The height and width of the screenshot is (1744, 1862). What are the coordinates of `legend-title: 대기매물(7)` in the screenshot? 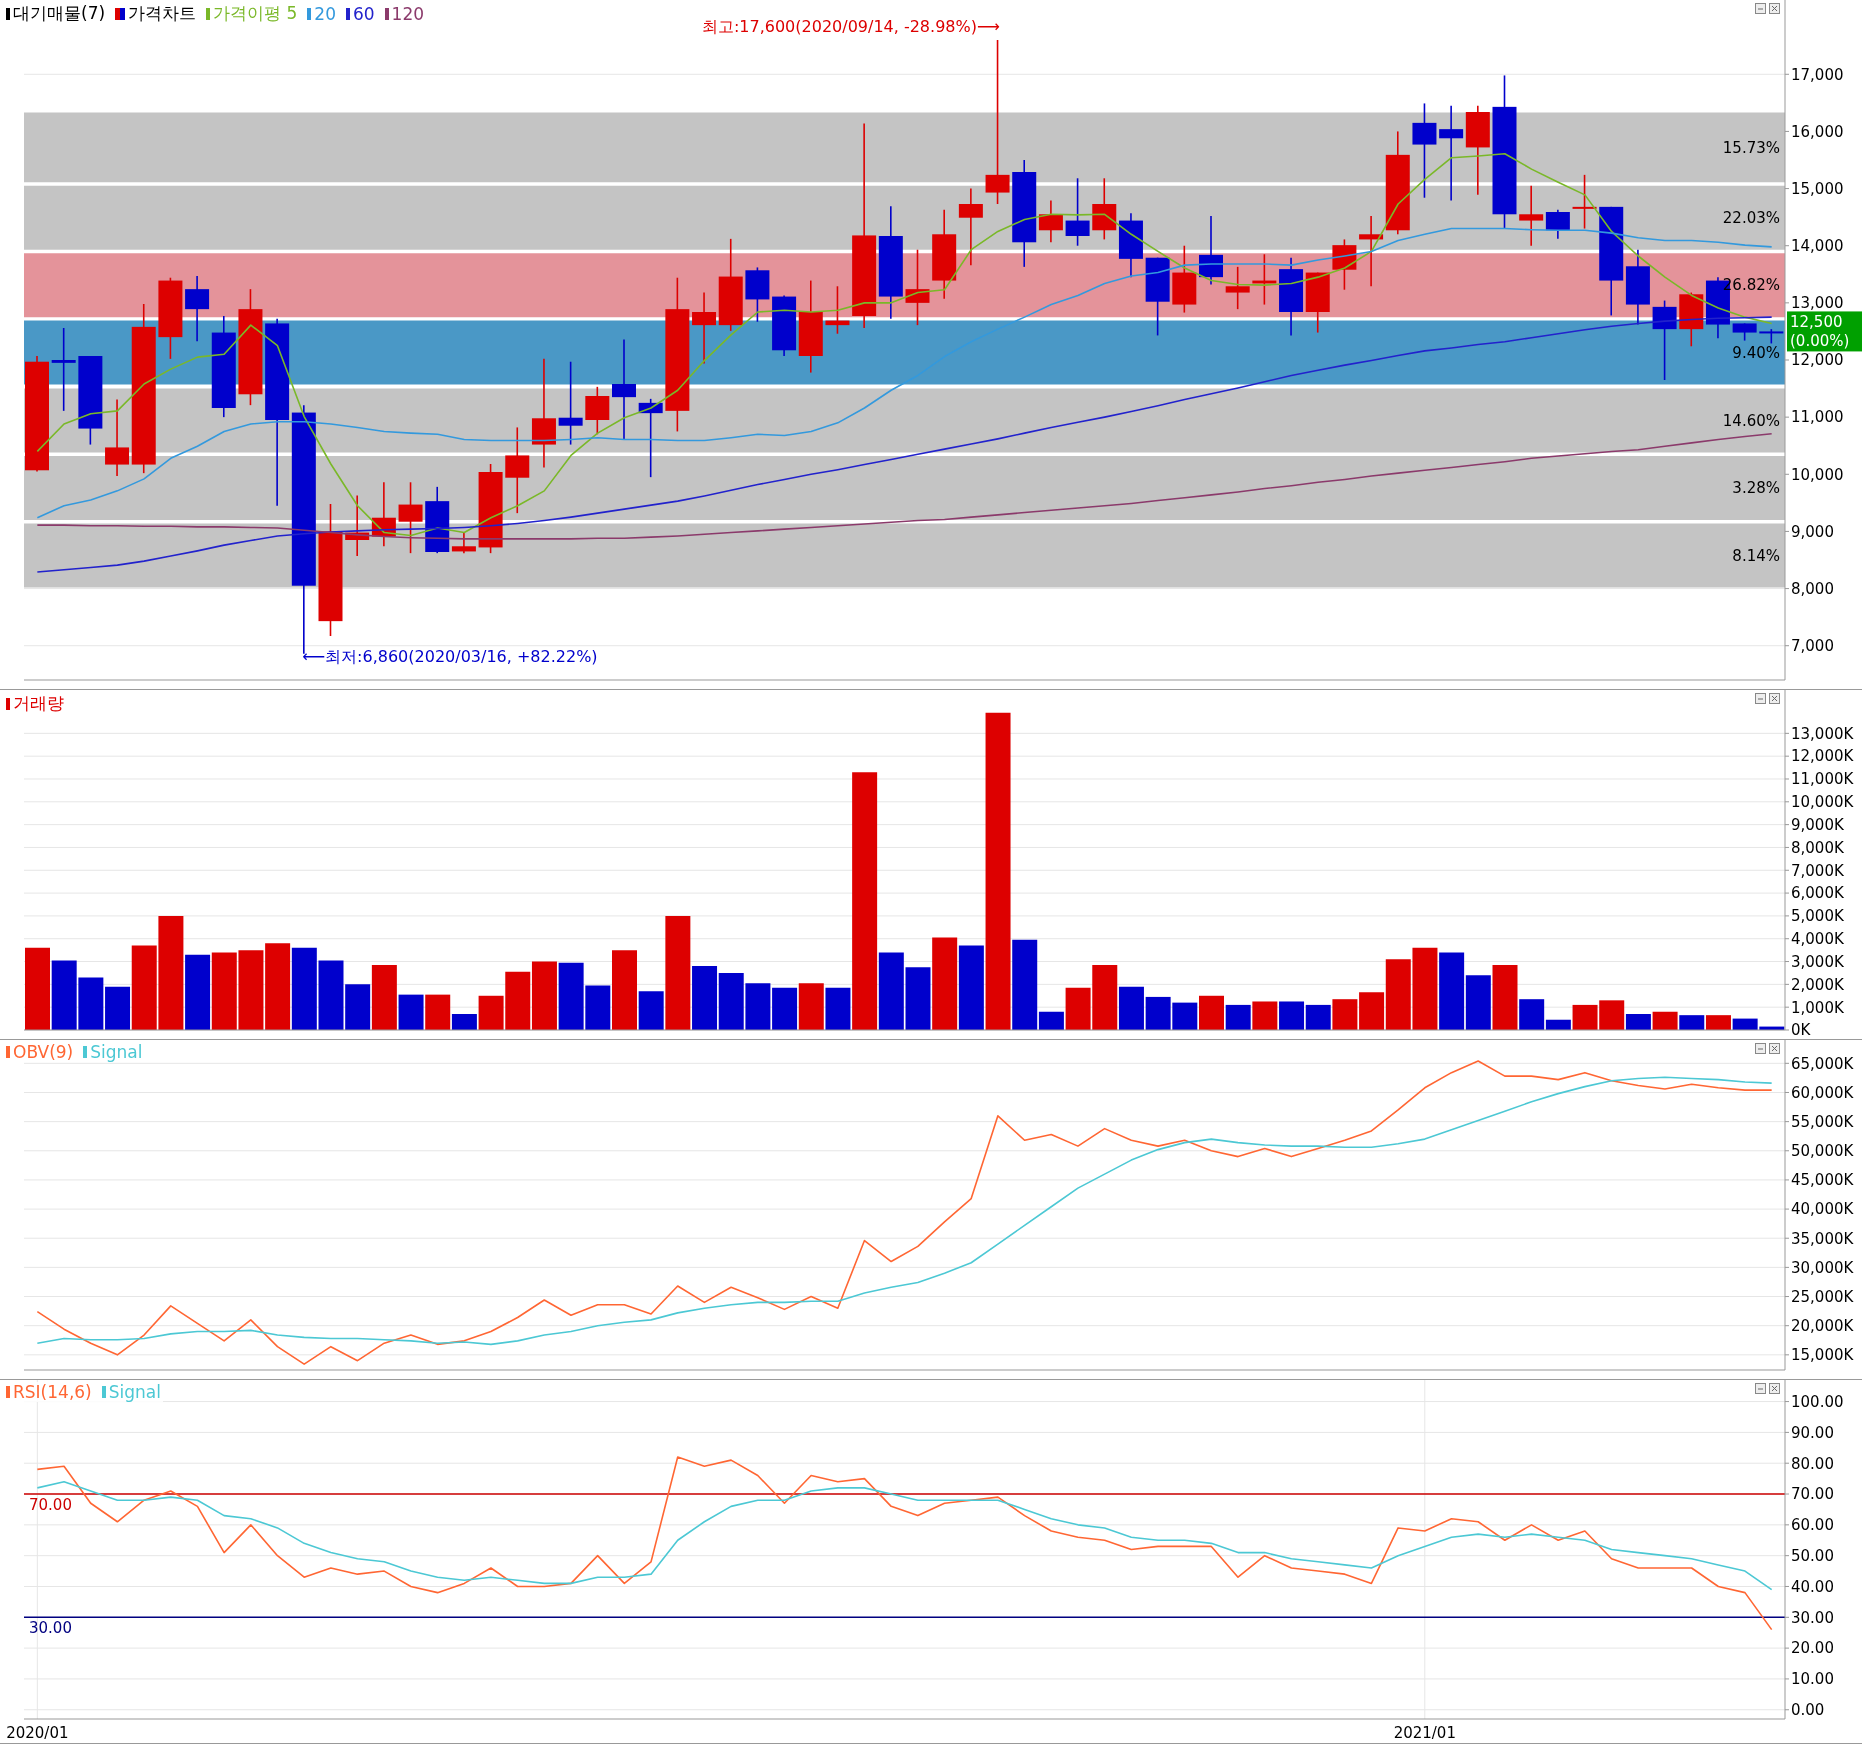 It's located at (59, 13).